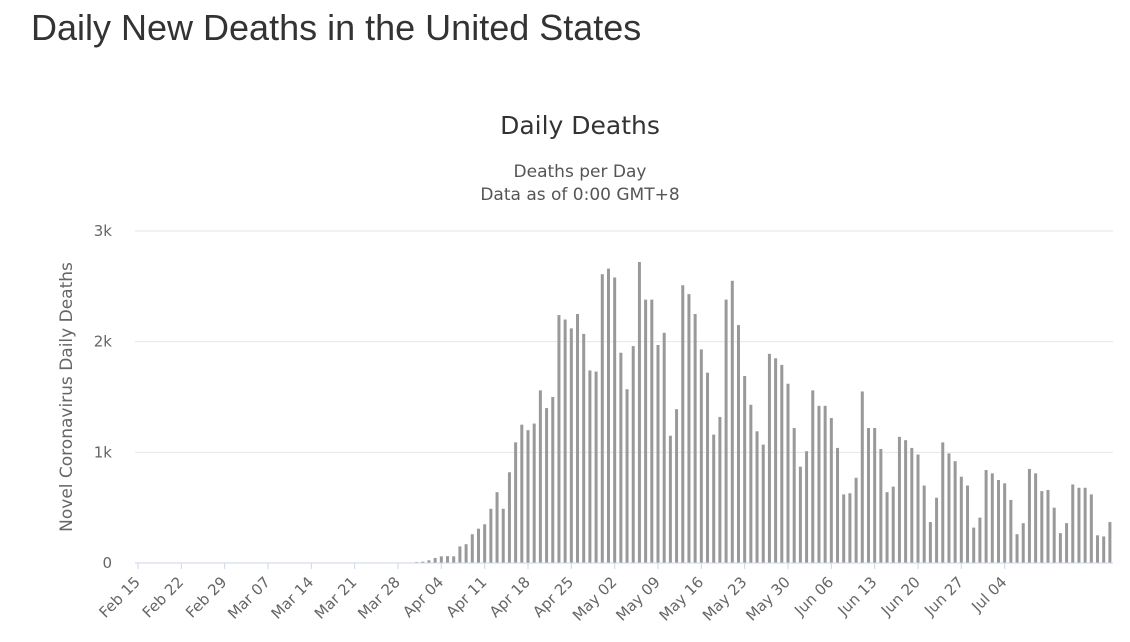 The image size is (1130, 642). Describe the element at coordinates (579, 195) in the screenshot. I see `chart-subtitle-line-2: Data as of 0:00 GMT+8` at that location.